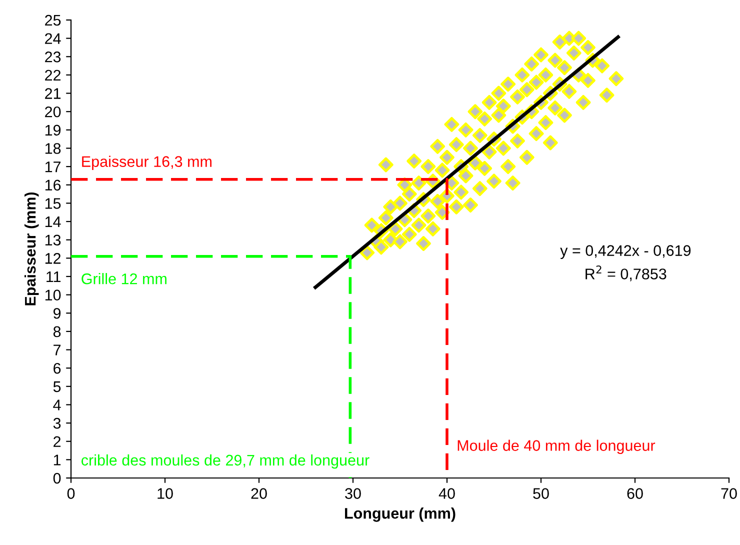 The width and height of the screenshot is (740, 545). Describe the element at coordinates (53, 277) in the screenshot. I see `y-tick-label: 11` at that location.